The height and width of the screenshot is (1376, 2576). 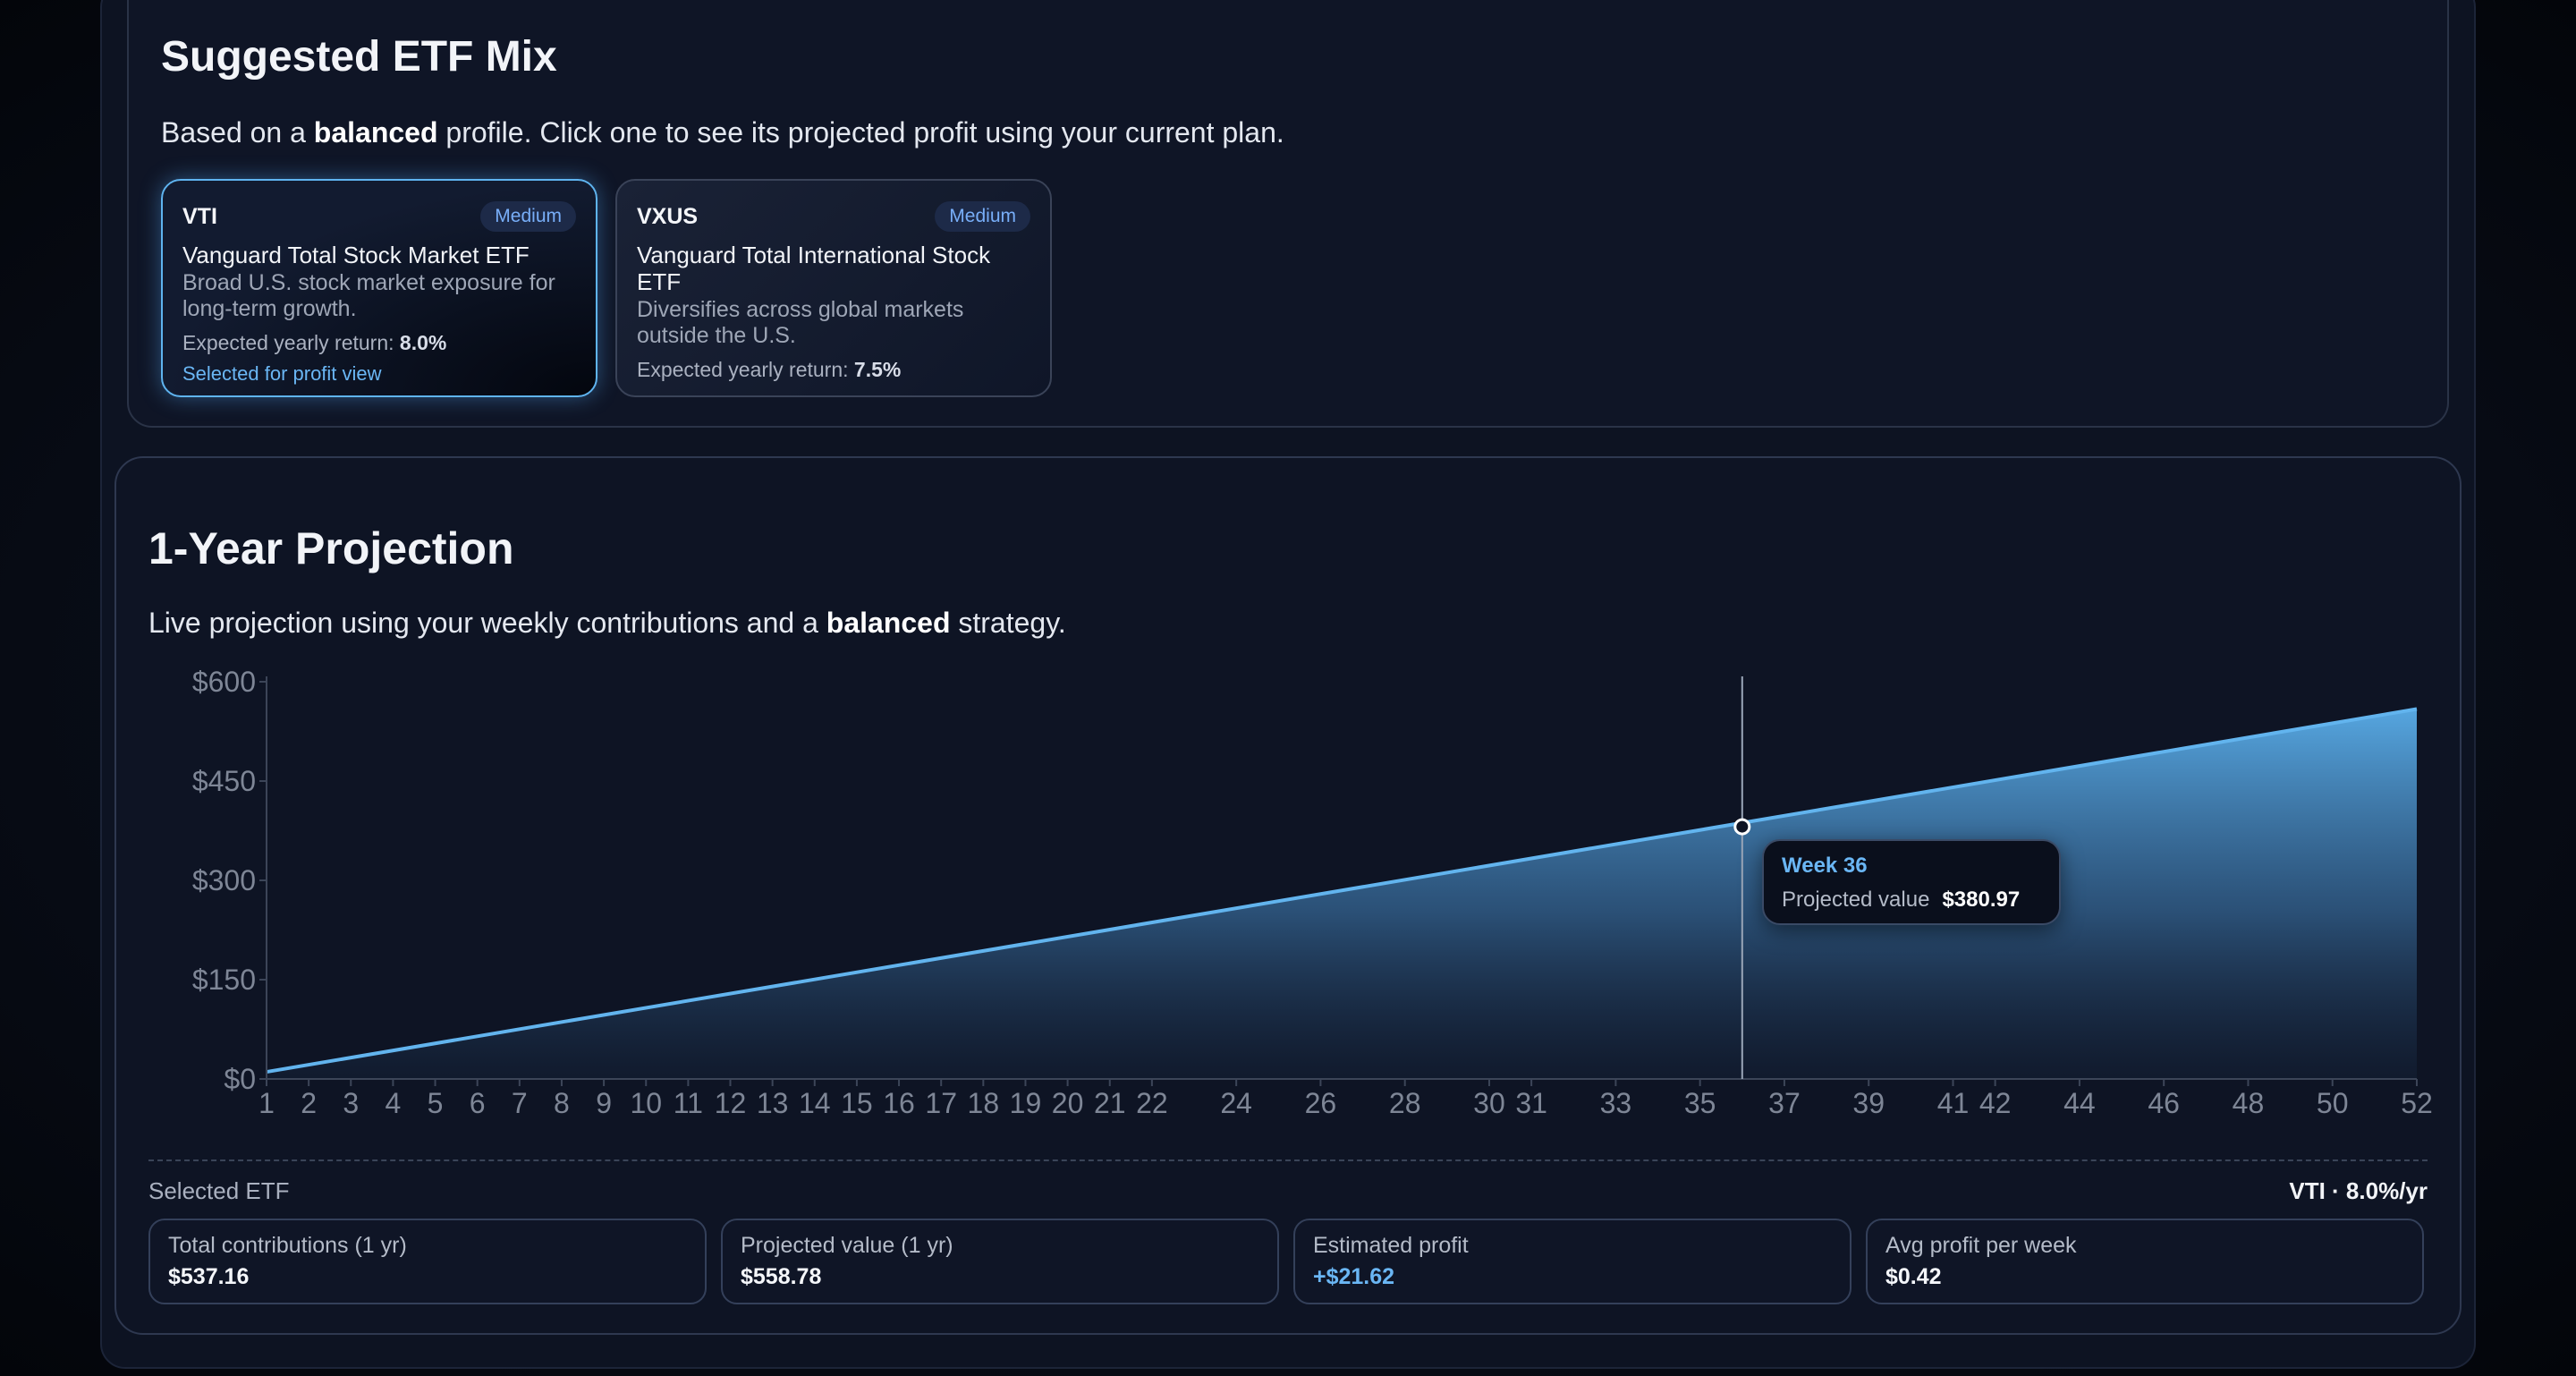 I want to click on etf-ticker: VTI, so click(x=199, y=216).